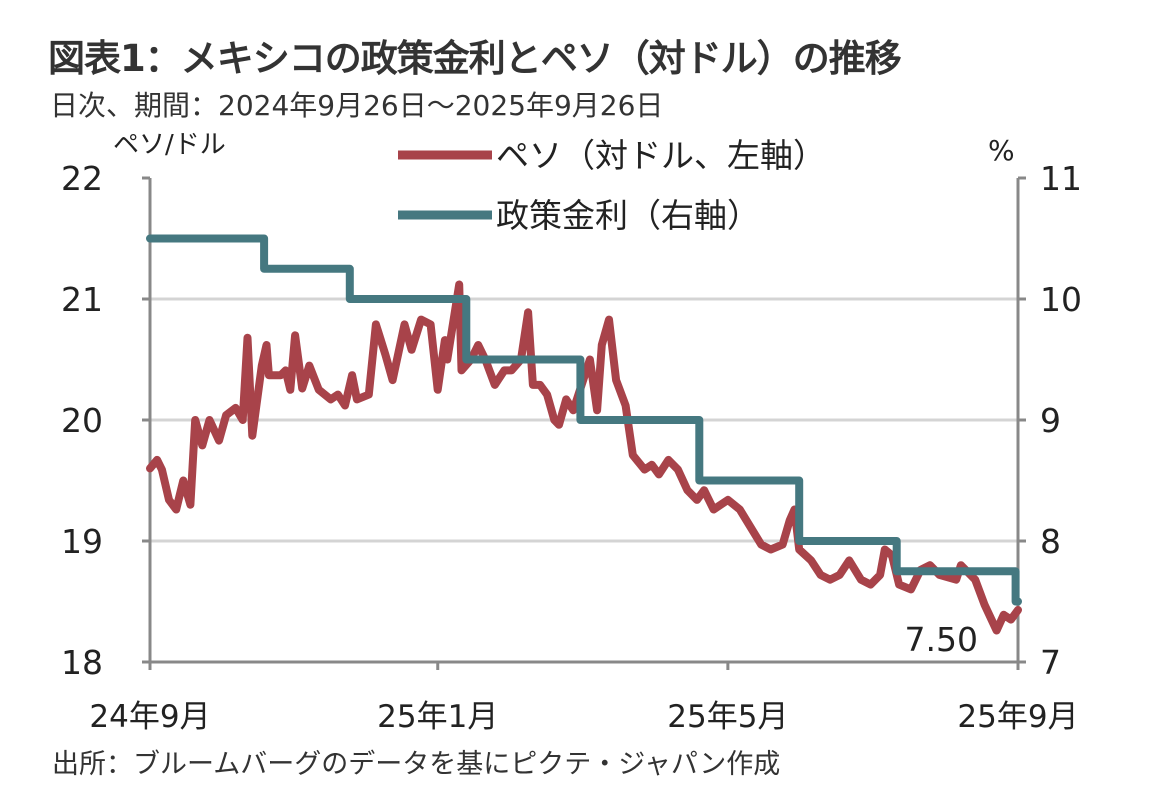 The image size is (1152, 798). Describe the element at coordinates (357, 105) in the screenshot. I see `chart-subtitle: 日次、期間：2024年9月26日～2025年9月26日` at that location.